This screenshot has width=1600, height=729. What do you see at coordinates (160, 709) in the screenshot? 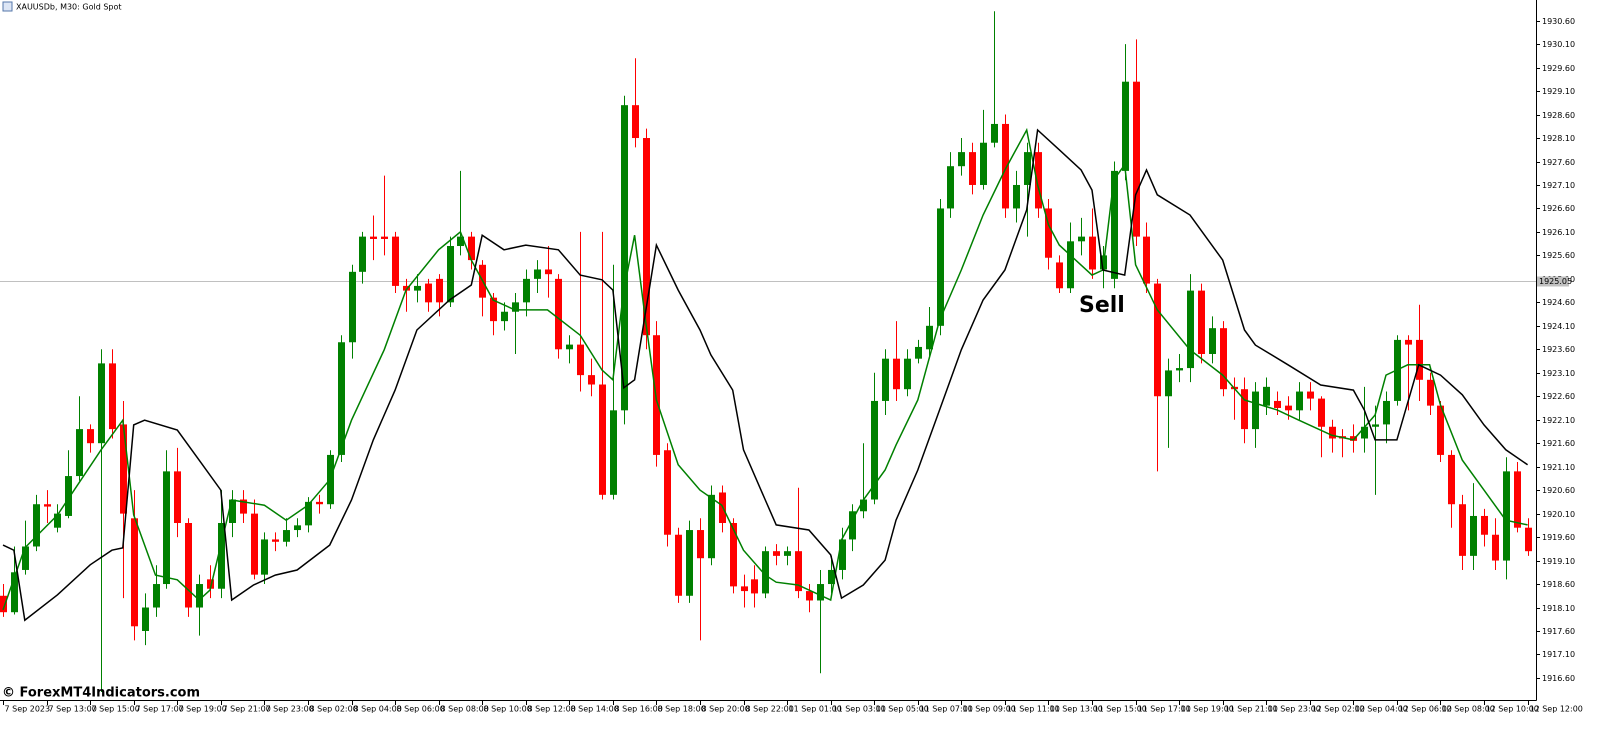
I see `x-tick-label: 7 Sep 17:00` at bounding box center [160, 709].